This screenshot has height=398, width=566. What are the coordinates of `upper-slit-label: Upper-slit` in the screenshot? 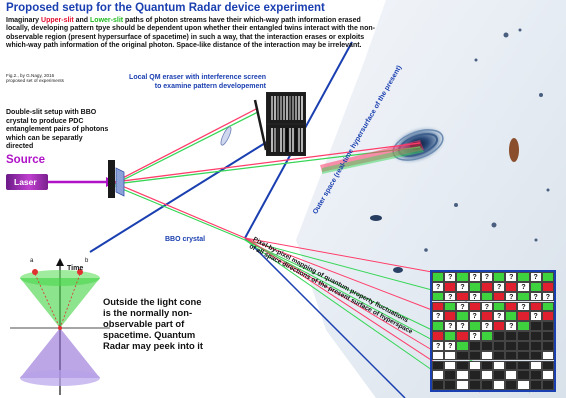 It's located at (57, 20).